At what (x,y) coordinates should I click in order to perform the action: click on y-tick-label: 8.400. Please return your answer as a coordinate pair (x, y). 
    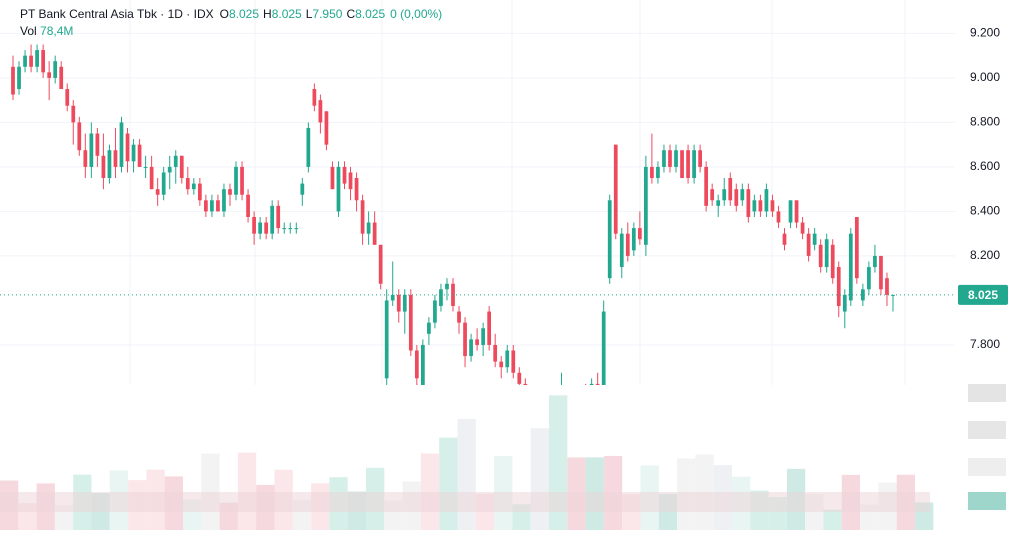
    Looking at the image, I should click on (985, 211).